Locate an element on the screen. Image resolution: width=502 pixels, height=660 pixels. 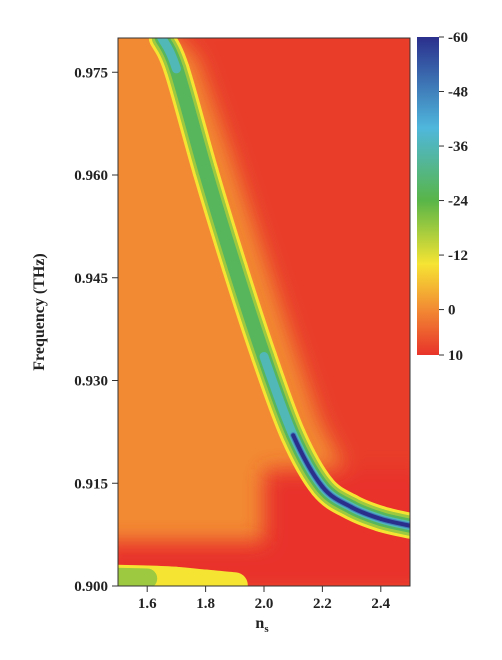
colorbar-tick-label: 0 is located at coordinates (452, 311).